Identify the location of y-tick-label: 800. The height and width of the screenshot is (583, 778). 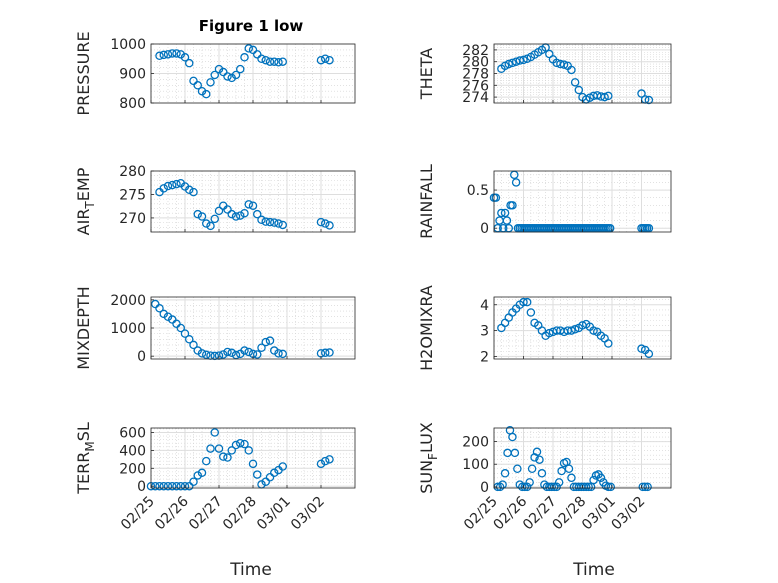
(132, 104).